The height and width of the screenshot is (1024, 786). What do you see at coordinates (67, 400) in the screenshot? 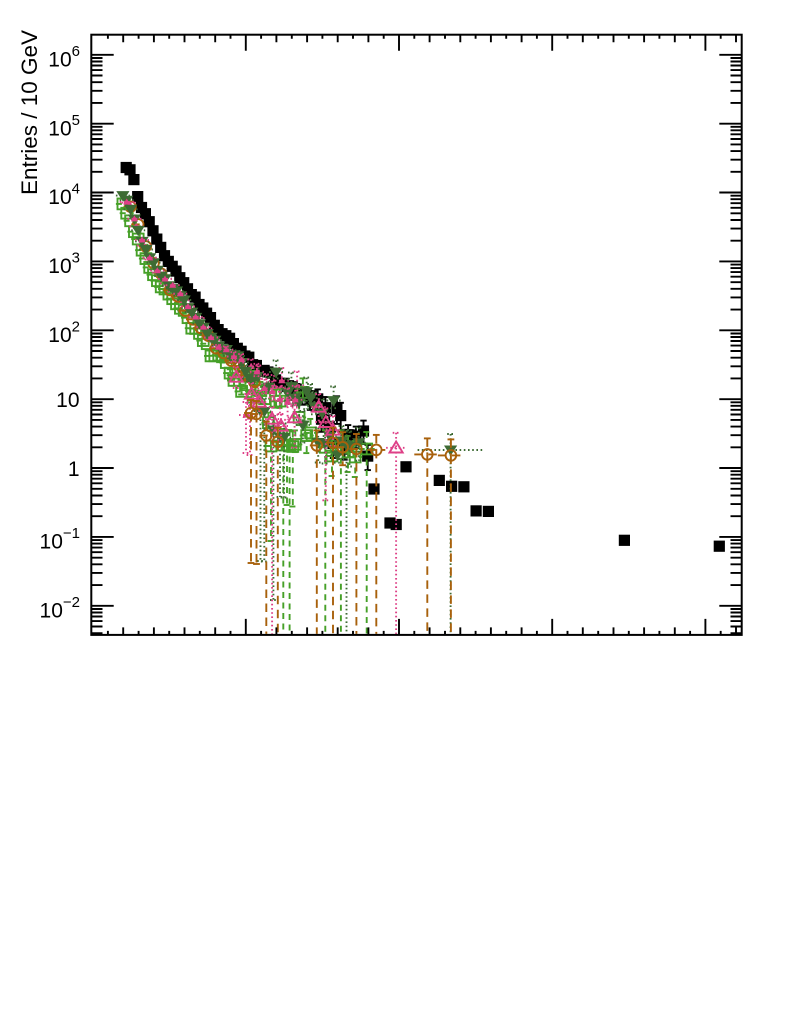
I see `svg-text: 10` at bounding box center [67, 400].